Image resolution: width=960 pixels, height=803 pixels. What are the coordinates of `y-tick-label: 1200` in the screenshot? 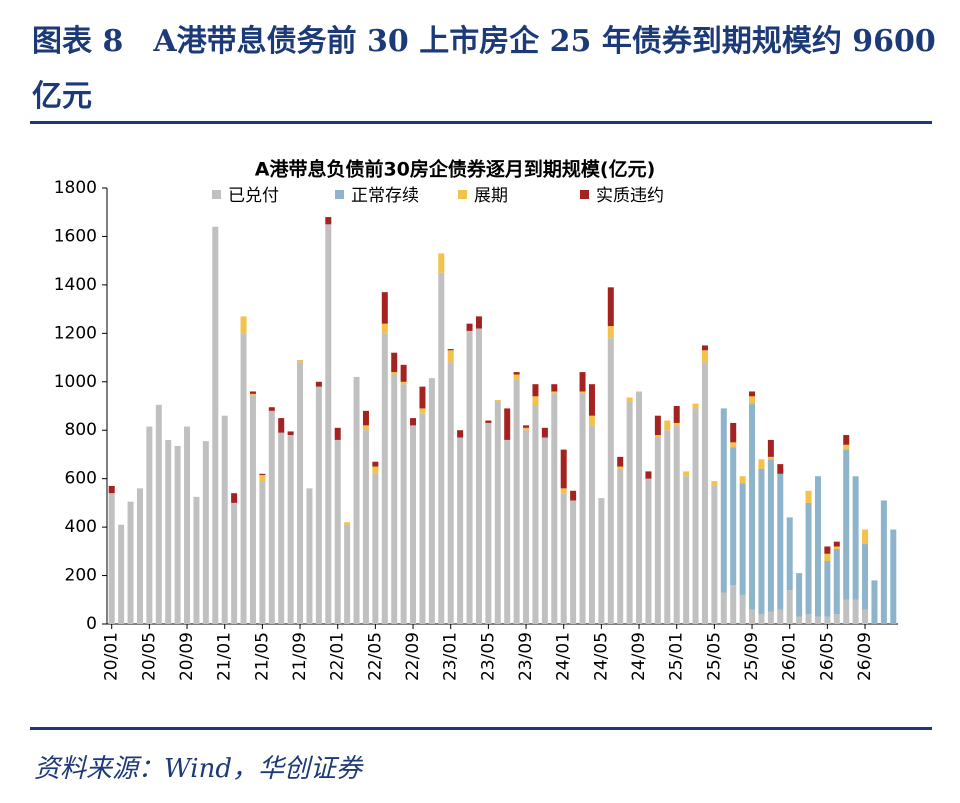 It's located at (75, 333).